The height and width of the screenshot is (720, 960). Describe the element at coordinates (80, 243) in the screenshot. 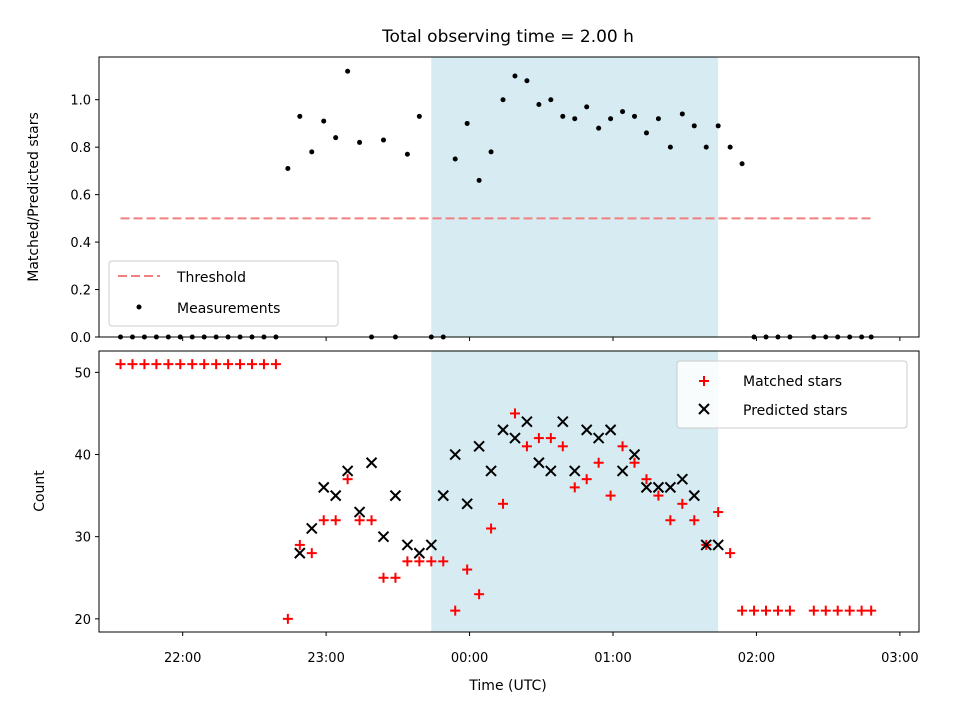

I see `y-tick-label: 0.4` at that location.